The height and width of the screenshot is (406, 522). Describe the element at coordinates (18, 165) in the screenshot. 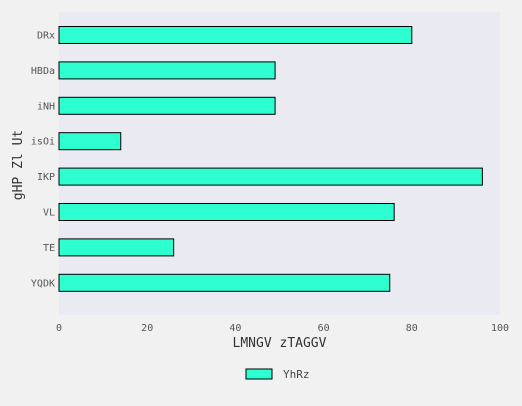

I see `y-axis-label: gHP Zl Ut` at that location.